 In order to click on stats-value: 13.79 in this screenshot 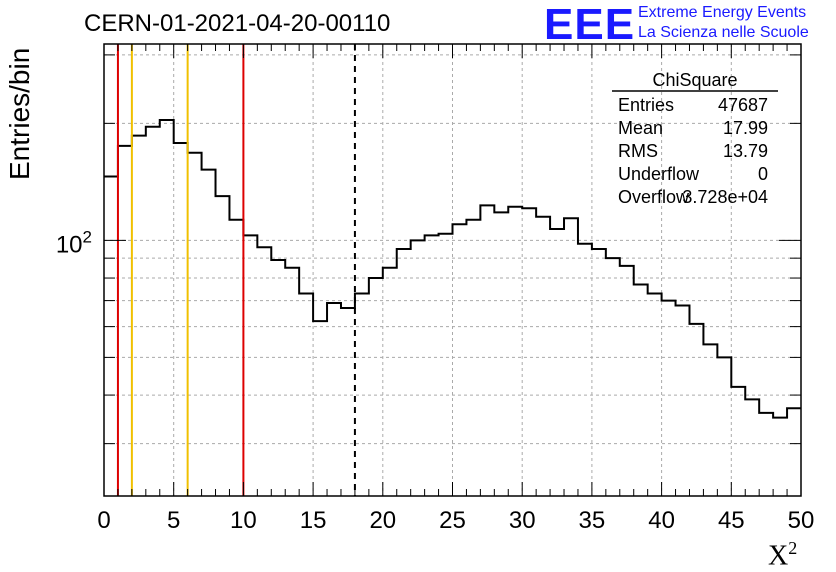, I will do `click(745, 151)`.